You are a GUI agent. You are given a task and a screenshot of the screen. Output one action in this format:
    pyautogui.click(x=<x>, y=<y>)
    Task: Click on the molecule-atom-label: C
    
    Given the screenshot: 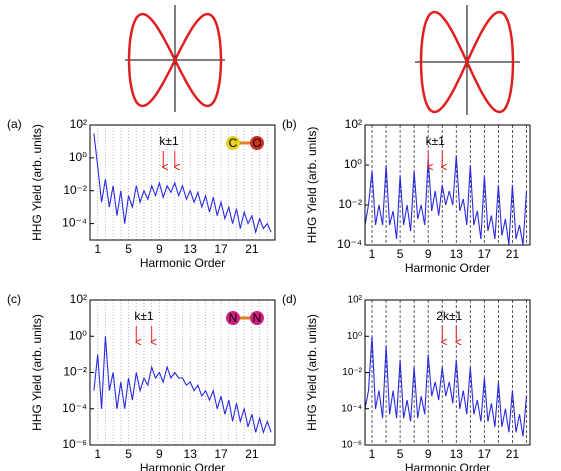 What is the action you would take?
    pyautogui.click(x=233, y=143)
    